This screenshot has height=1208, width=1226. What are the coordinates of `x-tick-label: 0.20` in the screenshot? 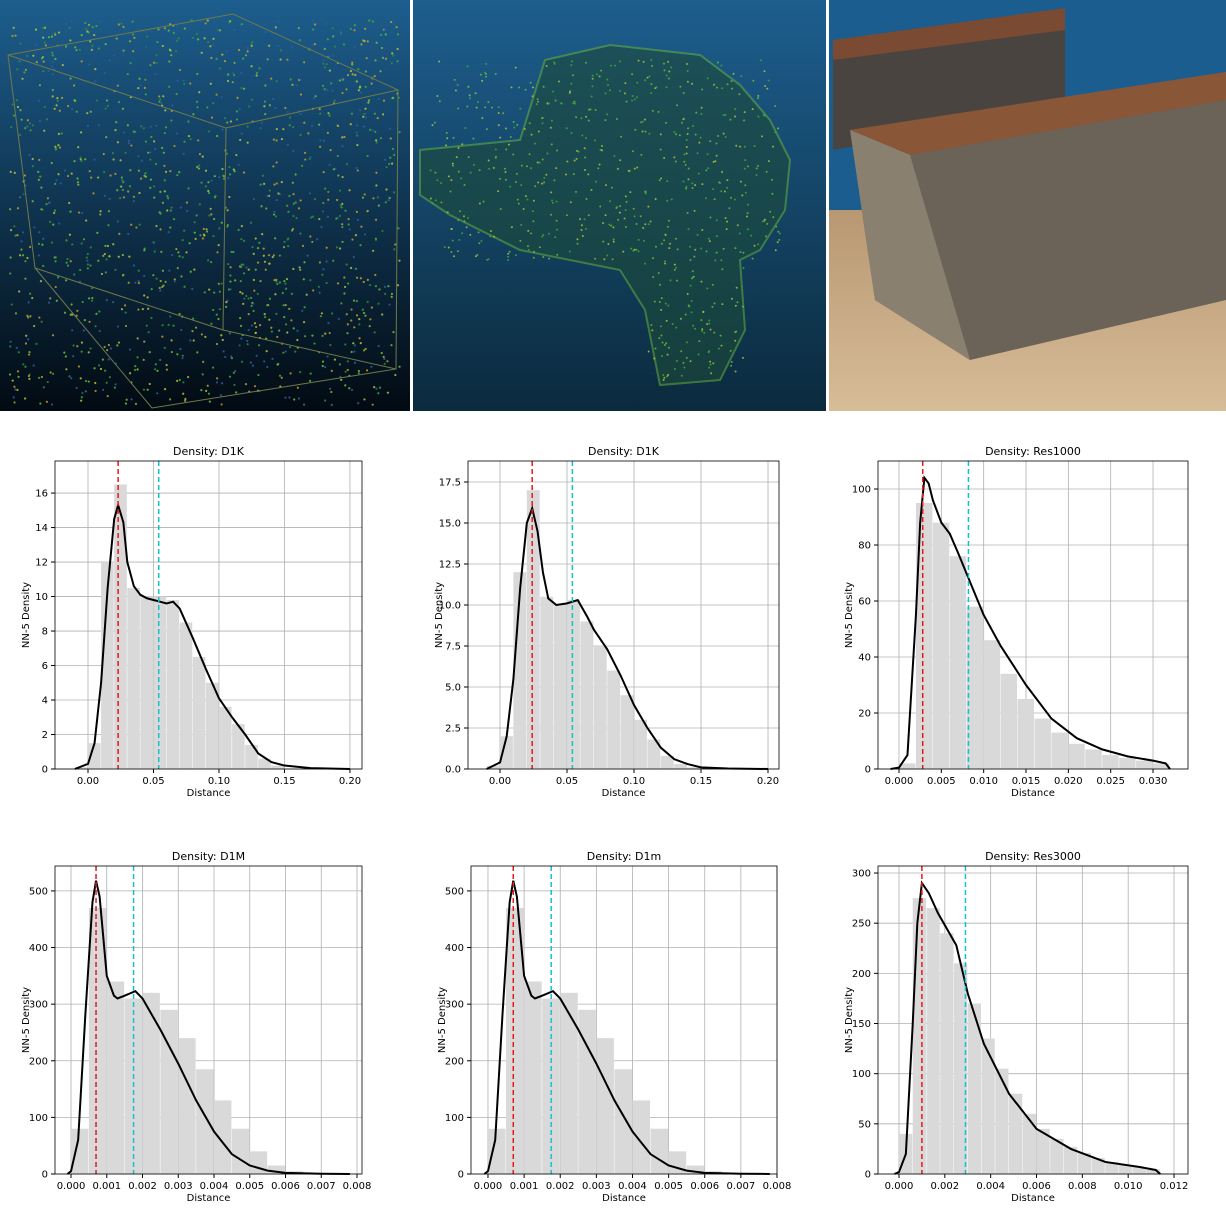 It's located at (350, 781).